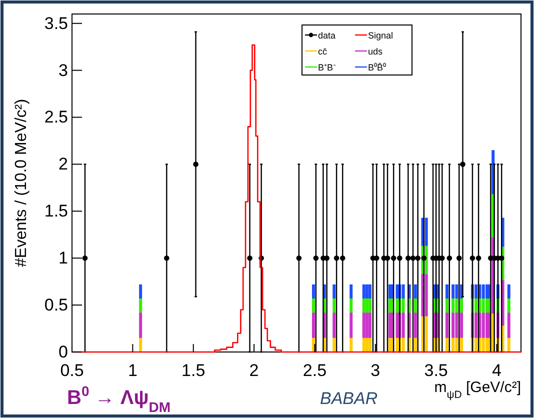 This screenshot has height=418, width=534. Describe the element at coordinates (375, 370) in the screenshot. I see `x-tick-label: 3` at that location.